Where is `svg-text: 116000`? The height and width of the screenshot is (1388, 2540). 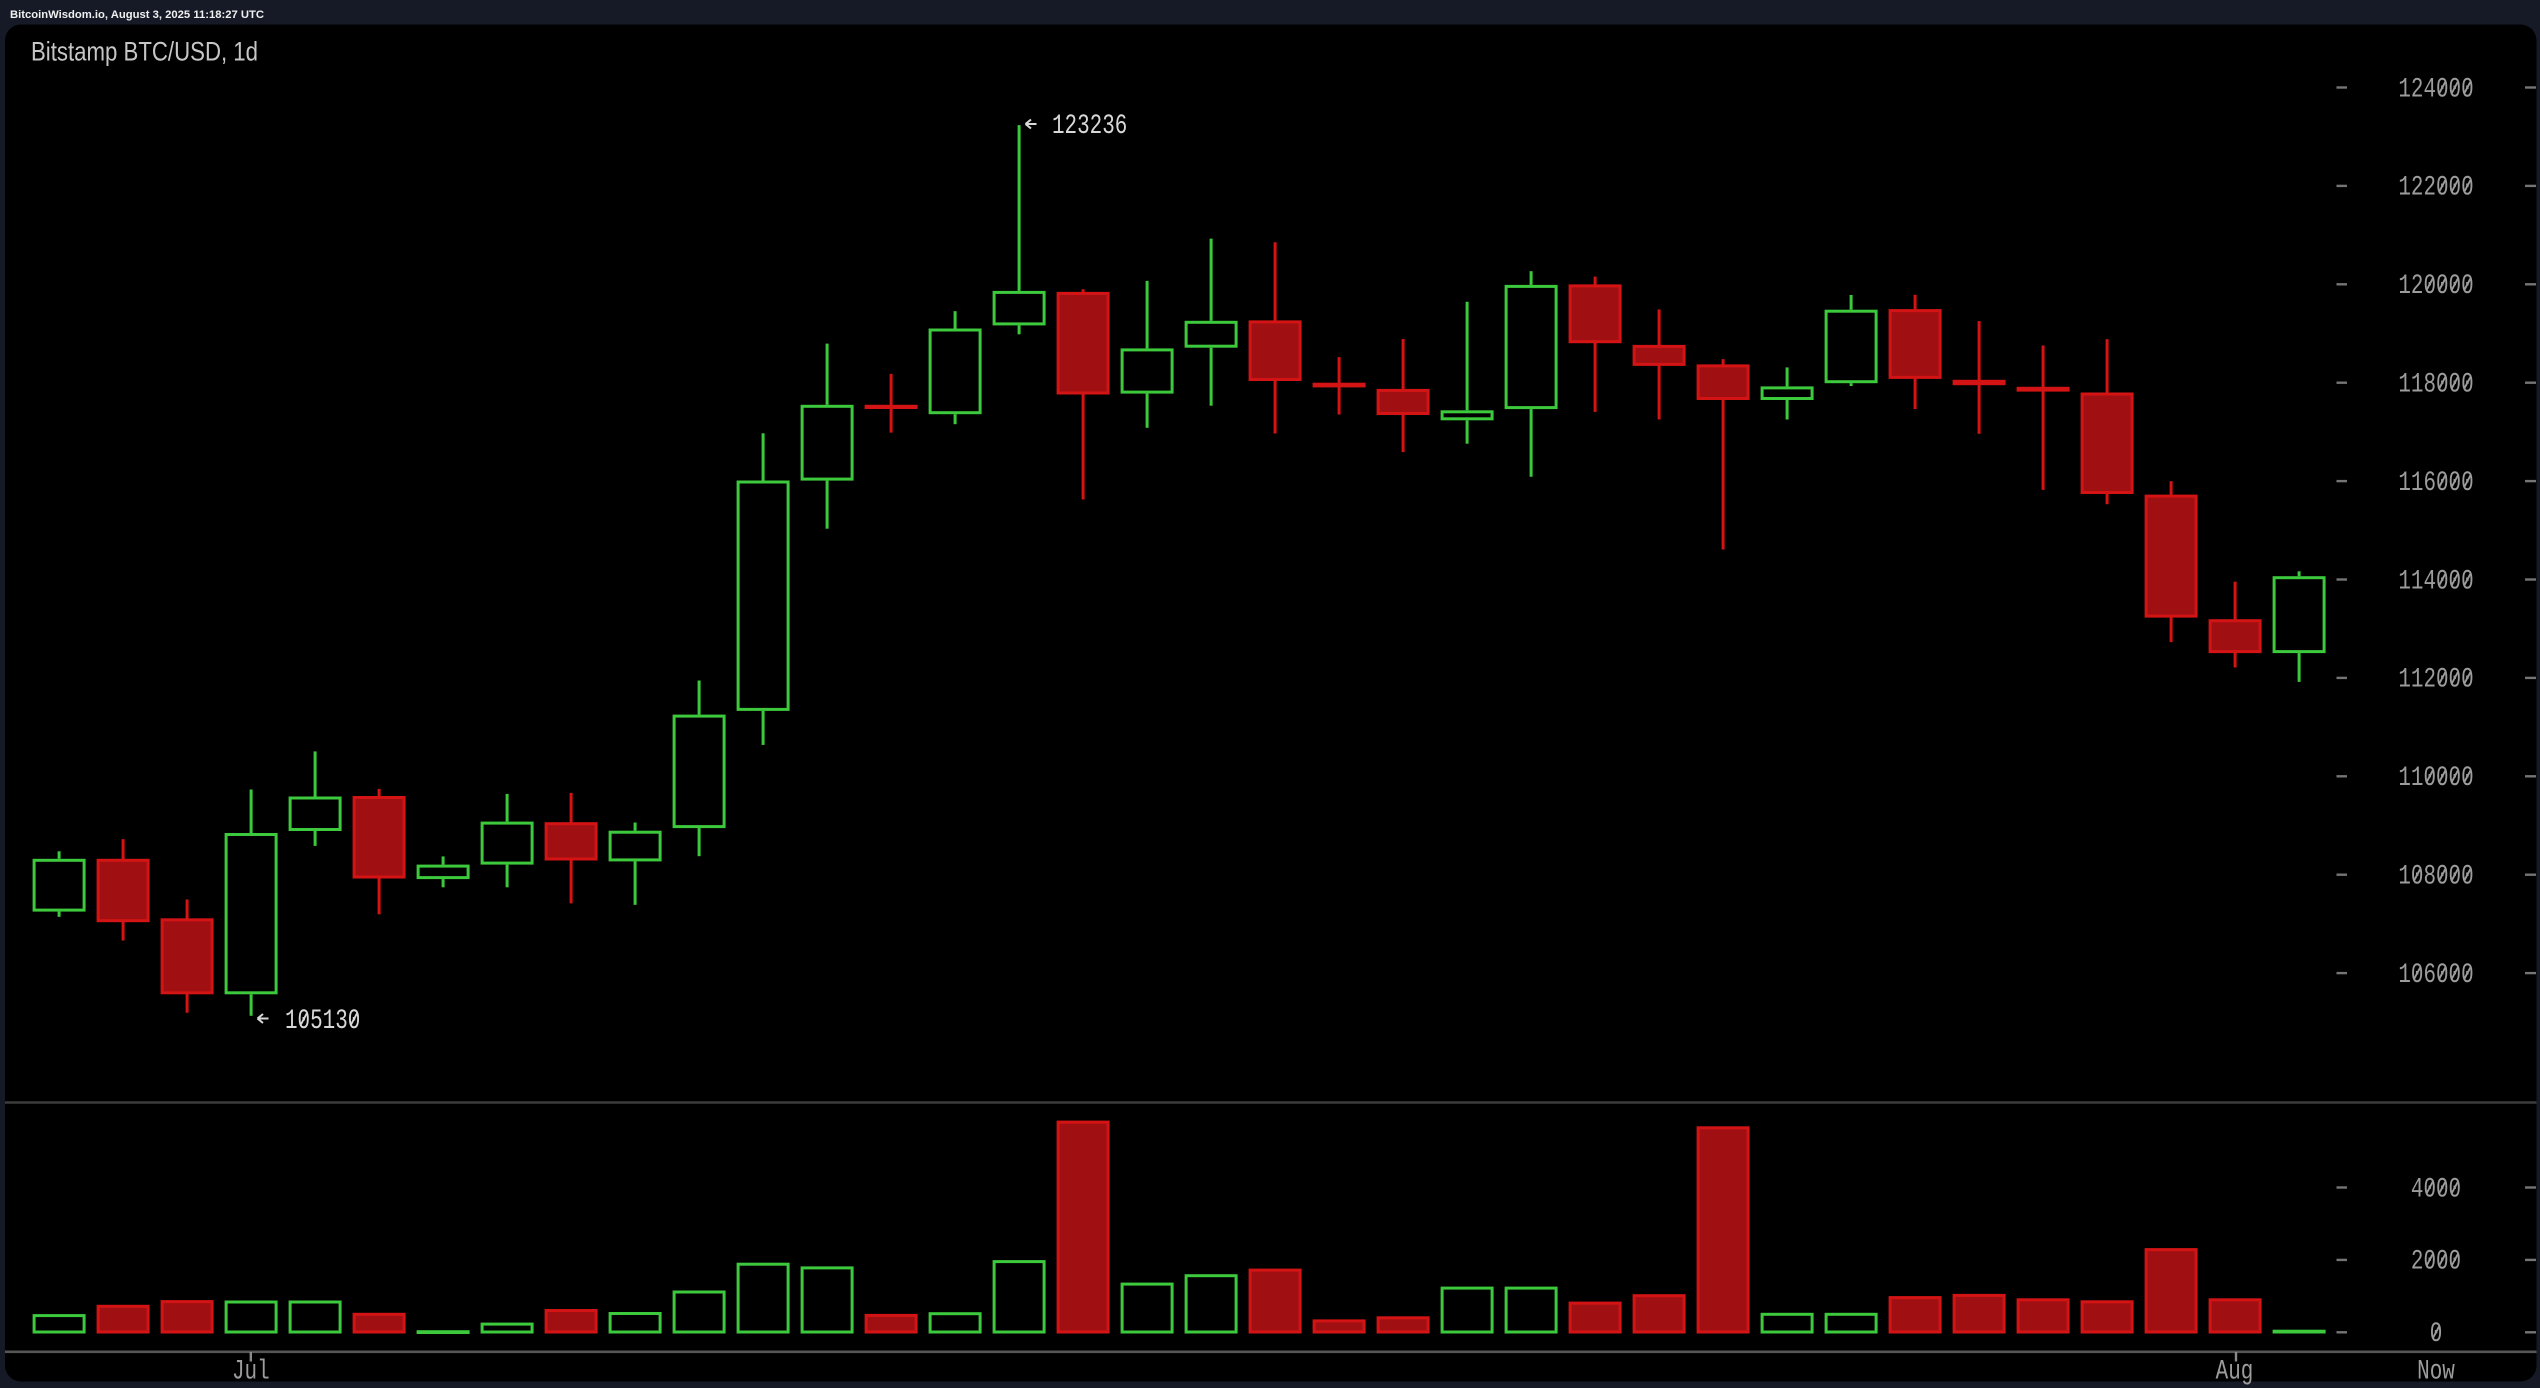 svg-text: 116000 is located at coordinates (2435, 483).